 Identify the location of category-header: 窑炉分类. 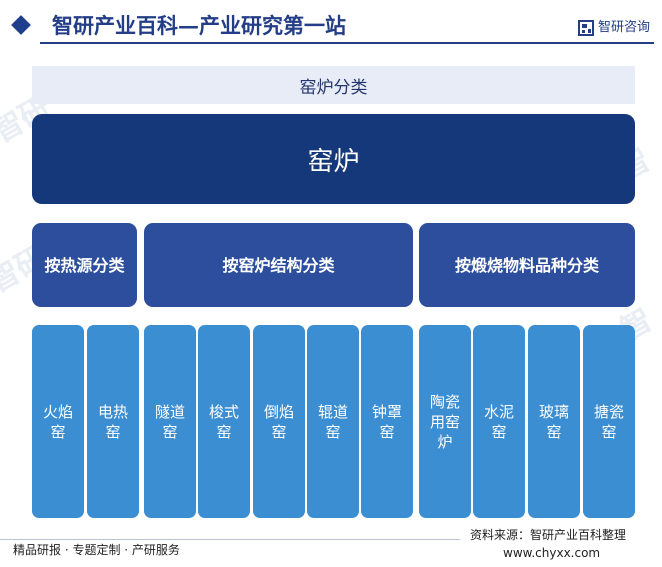
(333, 85).